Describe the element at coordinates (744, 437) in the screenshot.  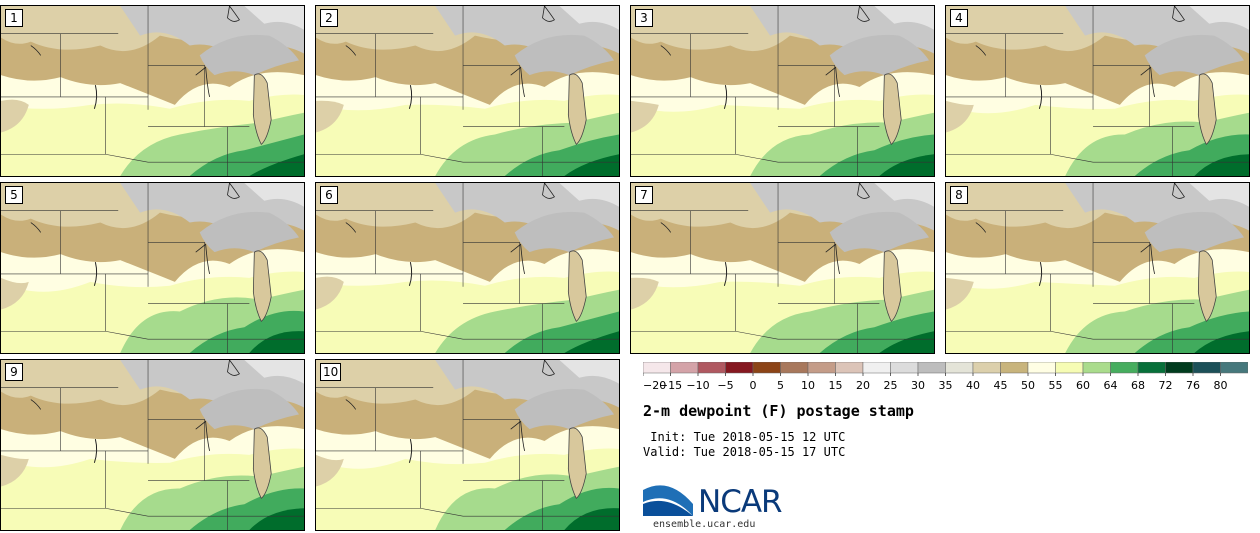
I see `init-time: Init: Tue 2018-05-15 12 UTC` at that location.